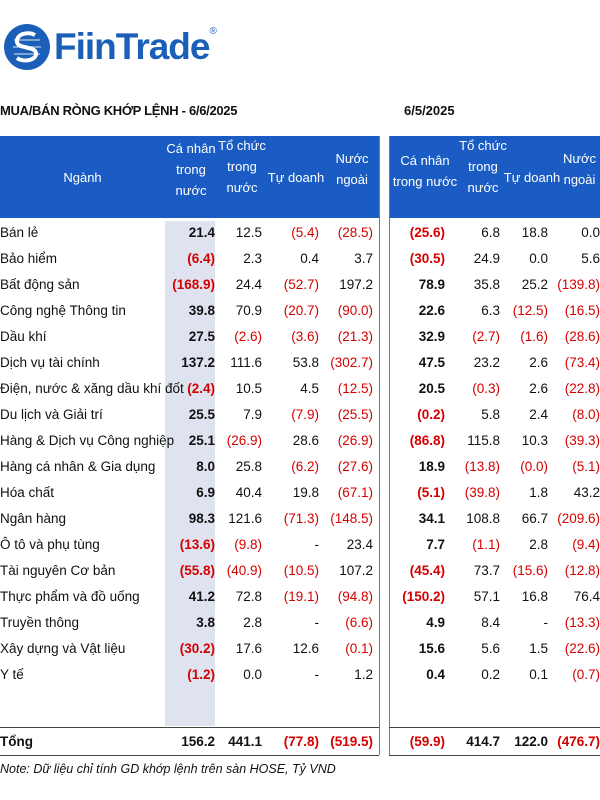 Image resolution: width=600 pixels, height=800 pixels. What do you see at coordinates (538, 544) in the screenshot?
I see `cell-proprietary-right: 2.8` at bounding box center [538, 544].